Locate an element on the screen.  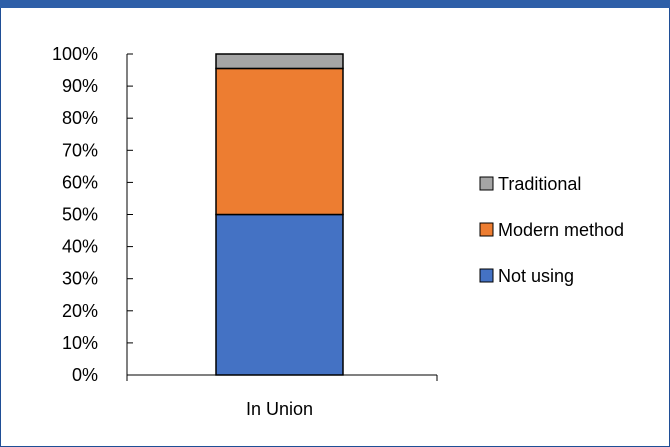
legend: Traditional Modern method Not using is located at coordinates (551, 230).